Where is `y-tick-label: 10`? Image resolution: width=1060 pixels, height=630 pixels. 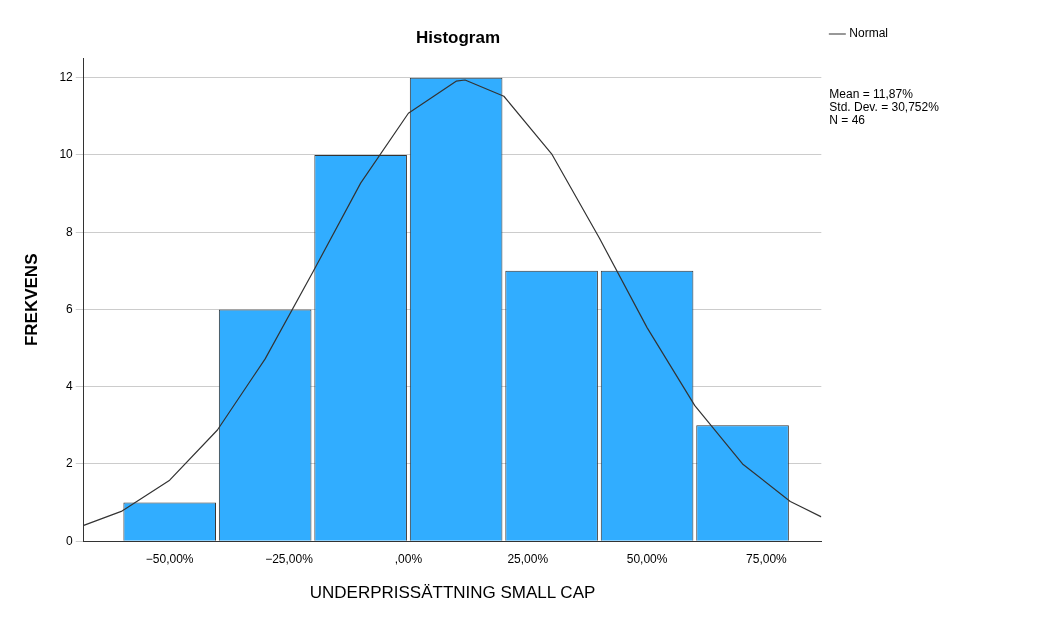
y-tick-label: 10 is located at coordinates (66, 154).